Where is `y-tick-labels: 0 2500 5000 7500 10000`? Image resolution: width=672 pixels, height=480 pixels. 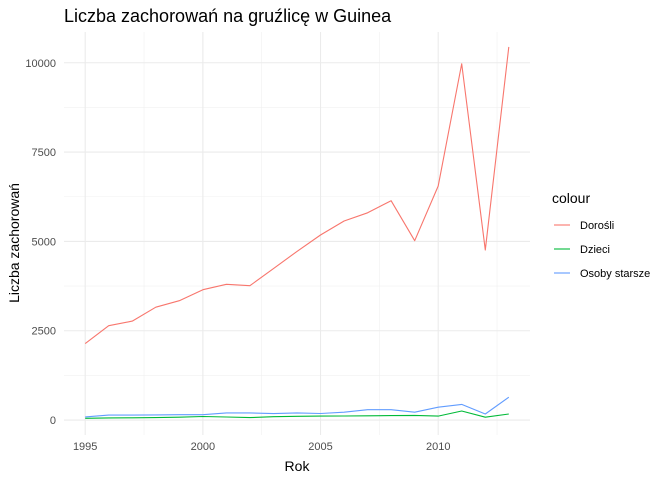
y-tick-labels: 0 2500 5000 7500 10000 is located at coordinates (40, 242).